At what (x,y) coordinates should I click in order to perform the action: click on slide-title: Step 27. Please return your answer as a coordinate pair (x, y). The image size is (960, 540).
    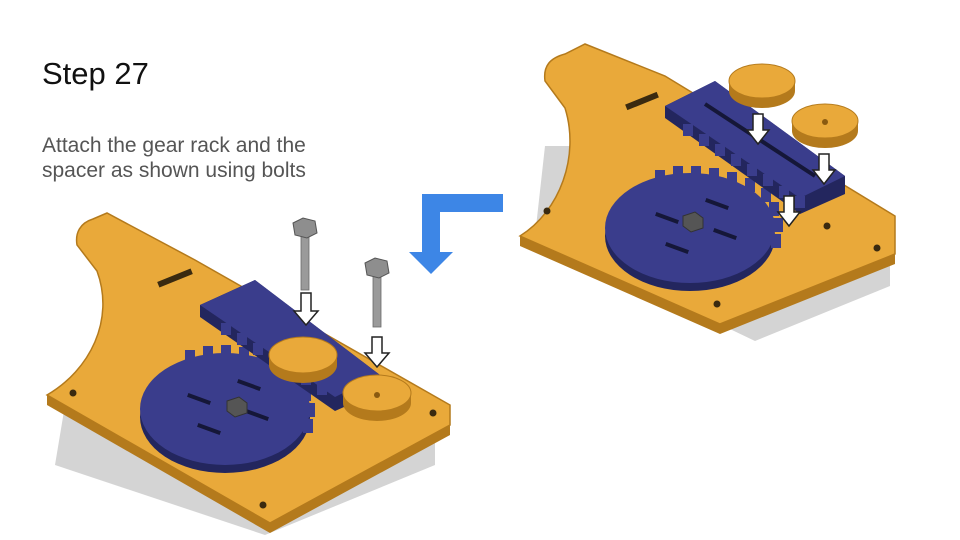
    Looking at the image, I should click on (95, 73).